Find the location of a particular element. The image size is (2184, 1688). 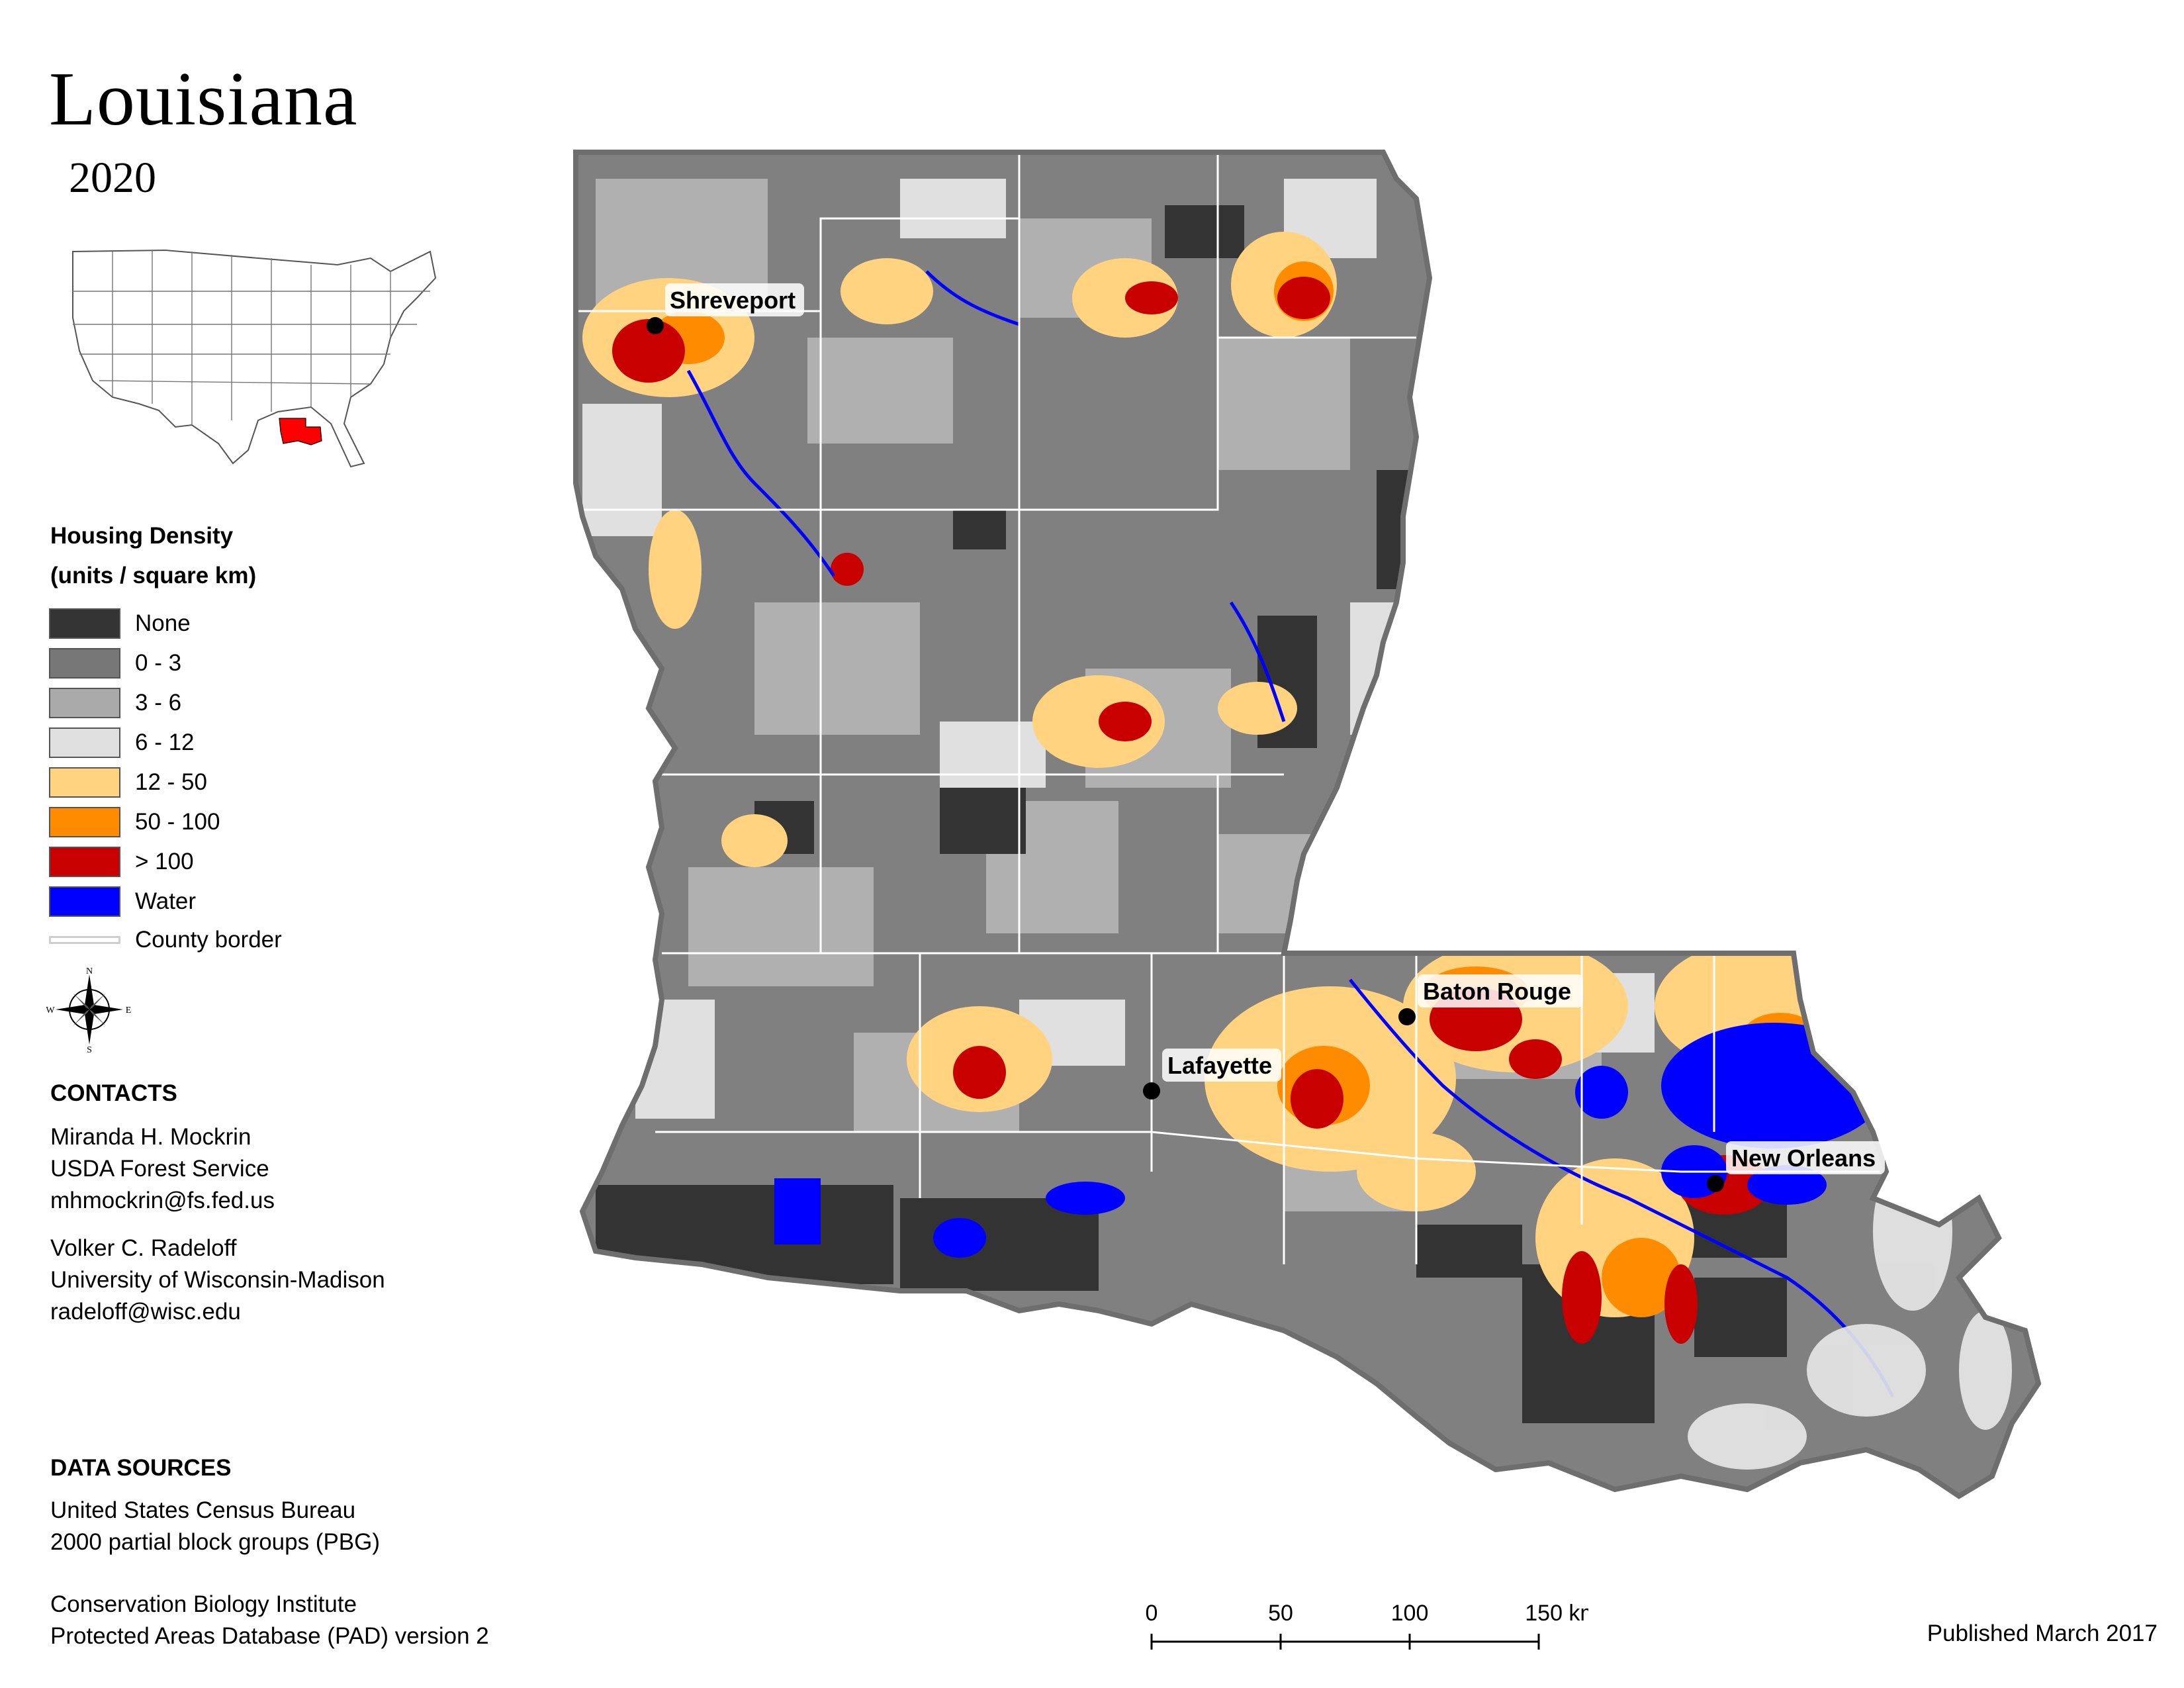

legend-title: Housing Density is located at coordinates (142, 536).